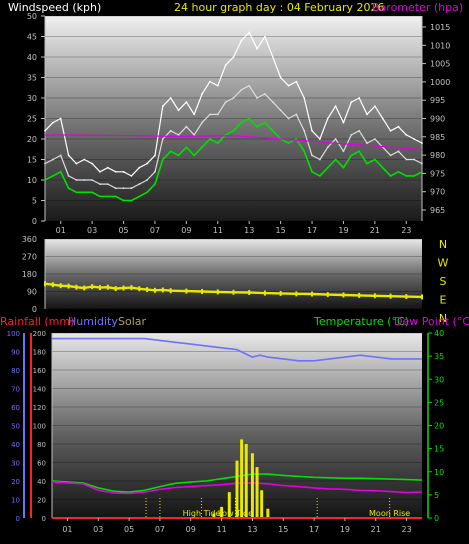 Image resolution: width=469 pixels, height=544 pixels. I want to click on humidity-y-tick-label: 90, so click(15, 353).